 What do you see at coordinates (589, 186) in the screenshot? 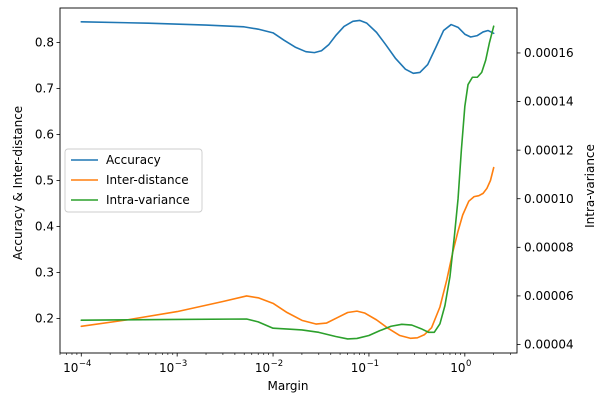
I see `right-y-axis-label: Intra-variance` at bounding box center [589, 186].